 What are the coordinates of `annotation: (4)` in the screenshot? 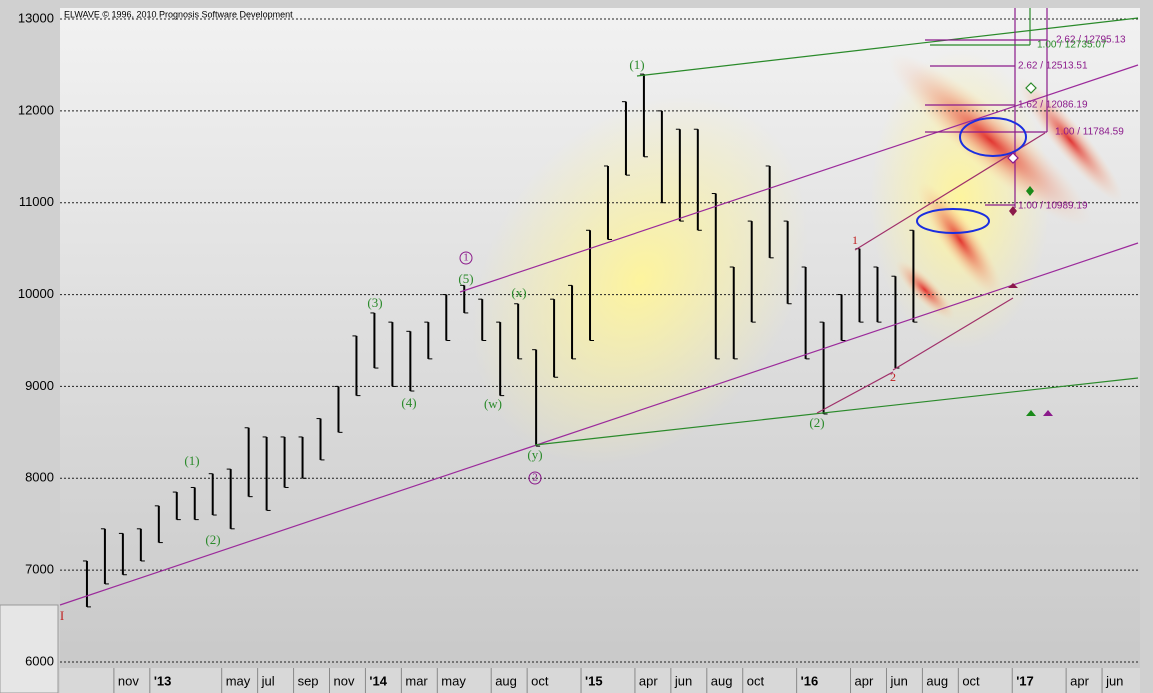 It's located at (408, 402).